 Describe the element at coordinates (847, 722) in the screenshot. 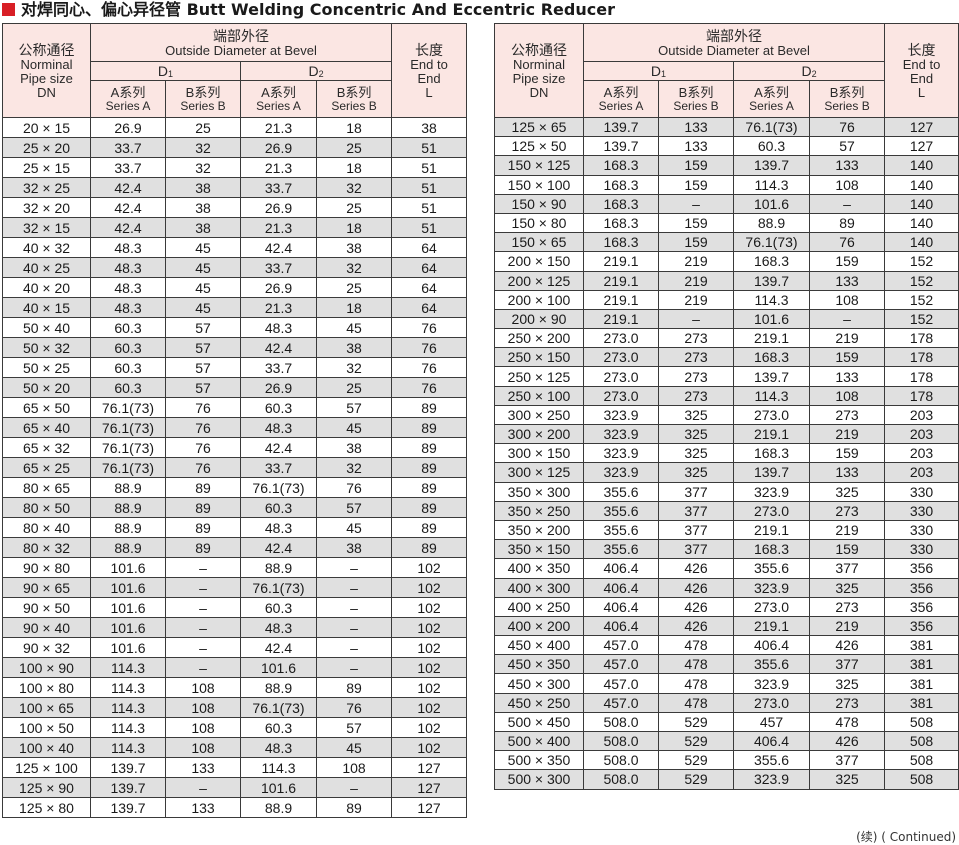

I see `d2-series-b-cell: 478` at that location.